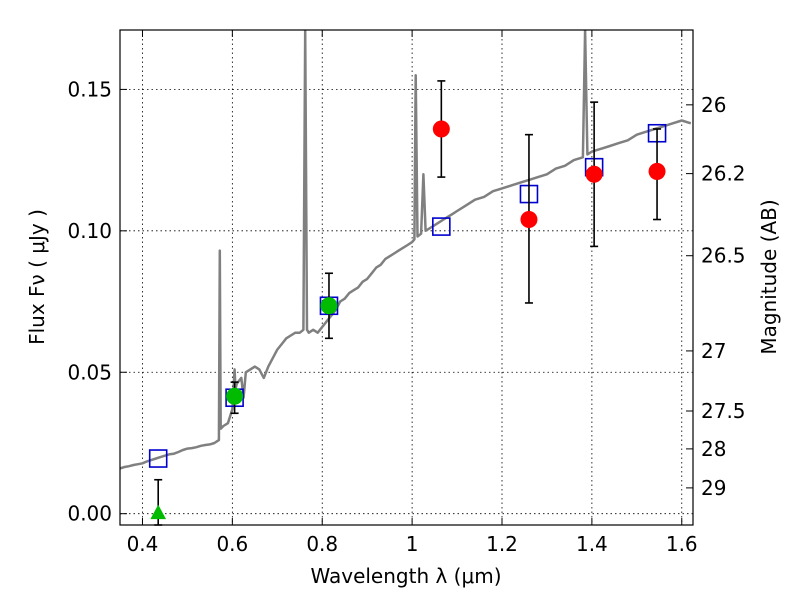 The image size is (800, 600). I want to click on y2-tick-label: 26.2, so click(723, 174).